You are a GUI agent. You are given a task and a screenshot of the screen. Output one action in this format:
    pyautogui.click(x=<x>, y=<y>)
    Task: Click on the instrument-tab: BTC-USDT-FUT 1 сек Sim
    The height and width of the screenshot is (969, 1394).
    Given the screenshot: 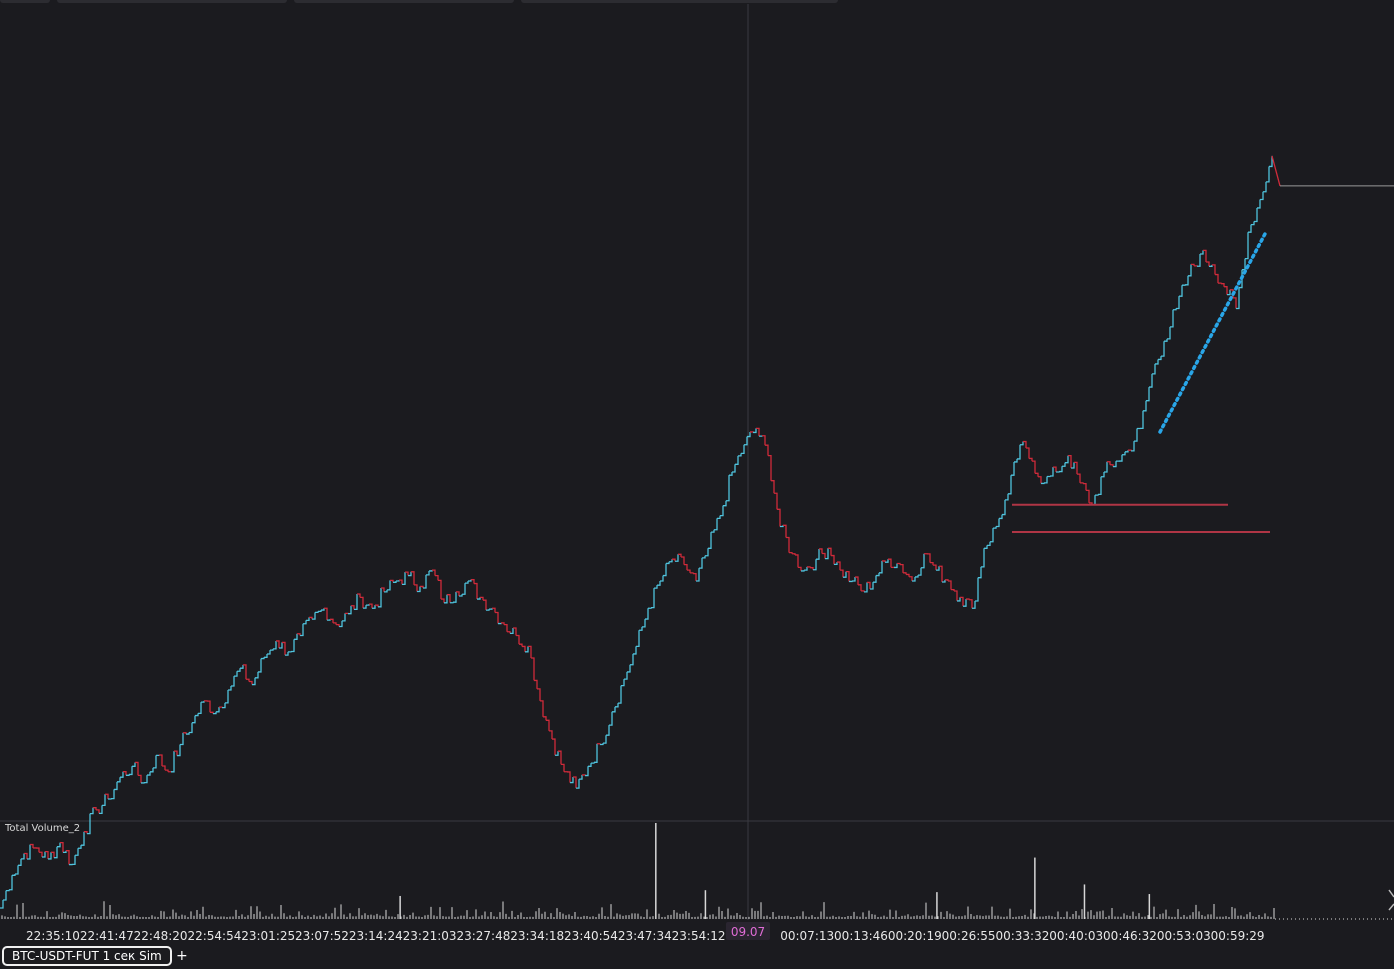 What is the action you would take?
    pyautogui.click(x=87, y=956)
    